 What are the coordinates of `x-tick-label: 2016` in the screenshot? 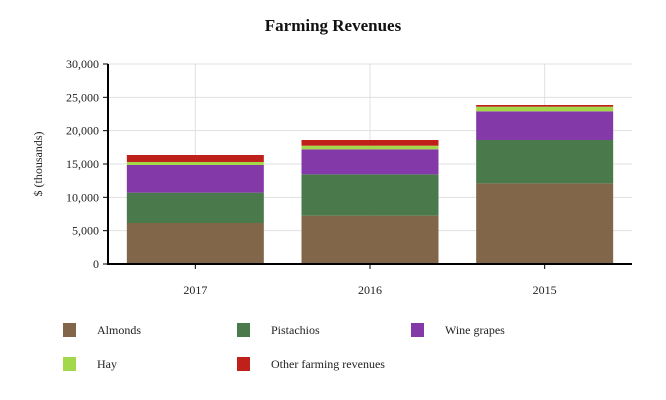 It's located at (370, 290).